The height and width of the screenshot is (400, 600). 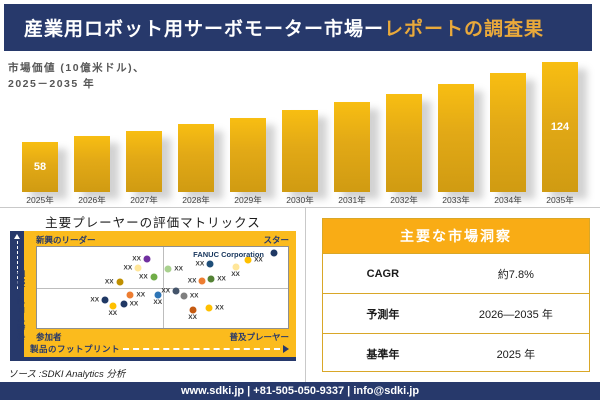 I want to click on insight-row-value: 2025 年, so click(x=516, y=354).